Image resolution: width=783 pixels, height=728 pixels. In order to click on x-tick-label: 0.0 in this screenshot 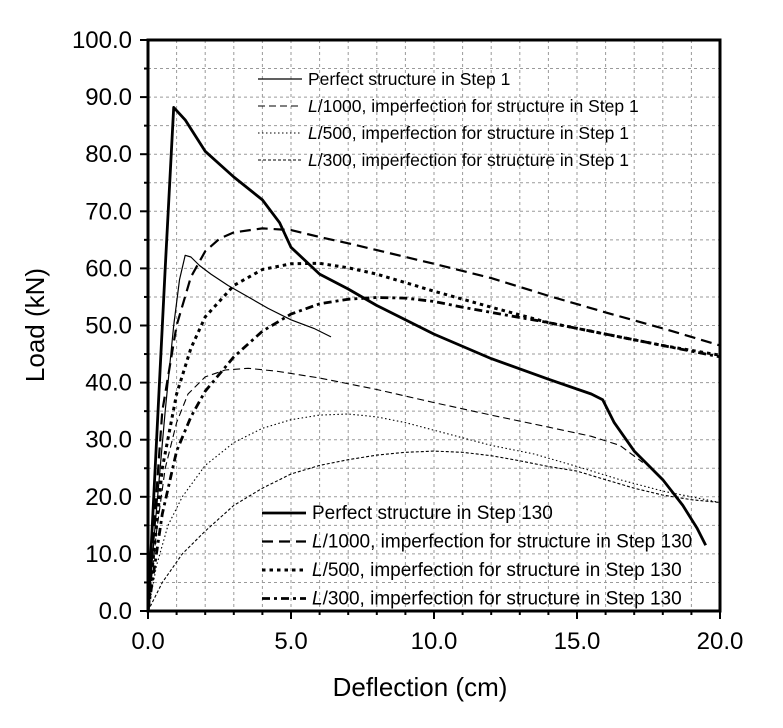, I will do `click(147, 641)`.